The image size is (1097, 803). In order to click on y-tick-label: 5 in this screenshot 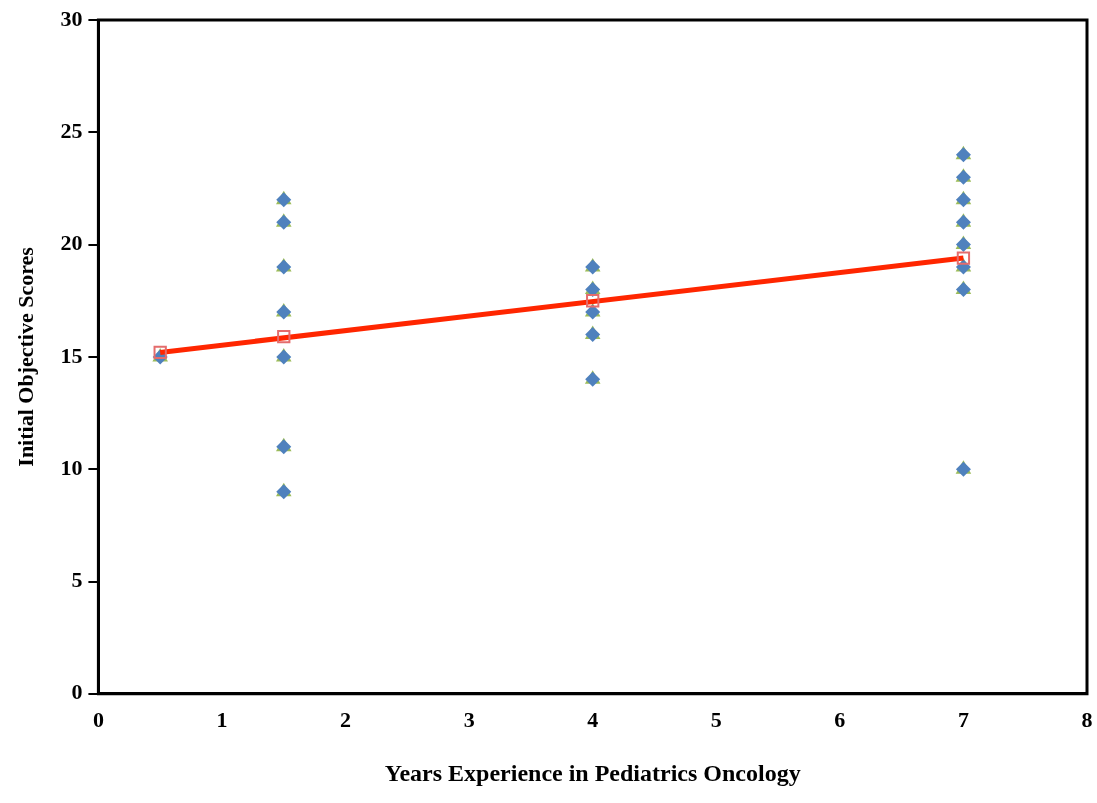, I will do `click(77, 580)`.